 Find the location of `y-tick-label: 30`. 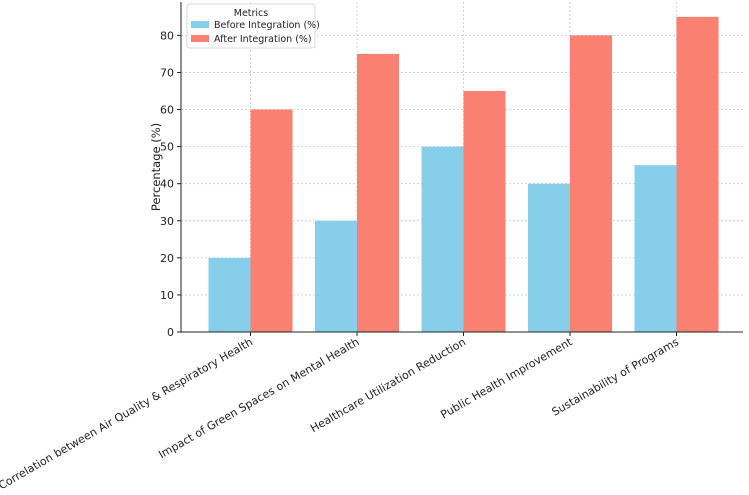

y-tick-label: 30 is located at coordinates (167, 221).